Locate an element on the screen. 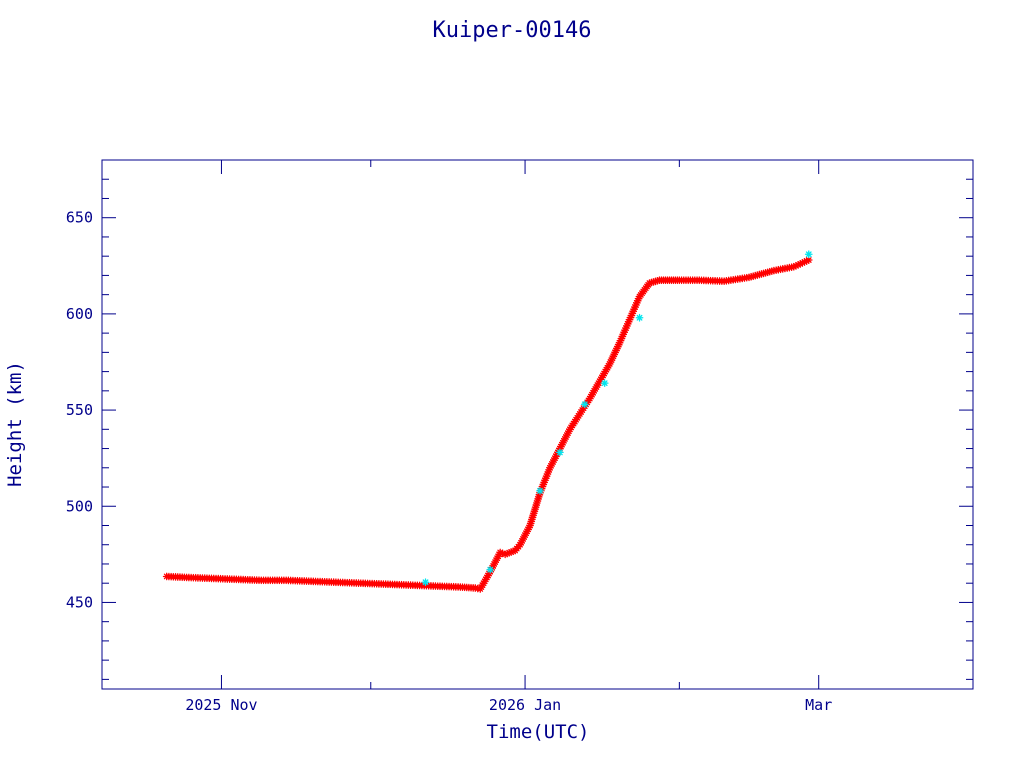 The image size is (1024, 768). x-tick-label: 2026 Jan is located at coordinates (525, 705).